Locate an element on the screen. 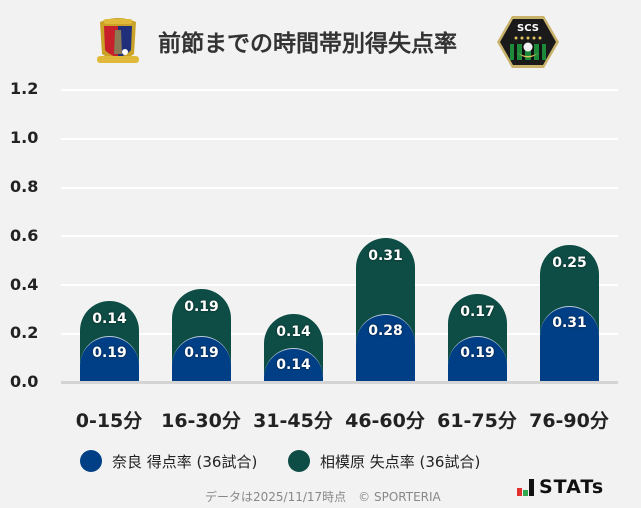 The width and height of the screenshot is (641, 508). y-tick-label: 1.0 is located at coordinates (24, 137).